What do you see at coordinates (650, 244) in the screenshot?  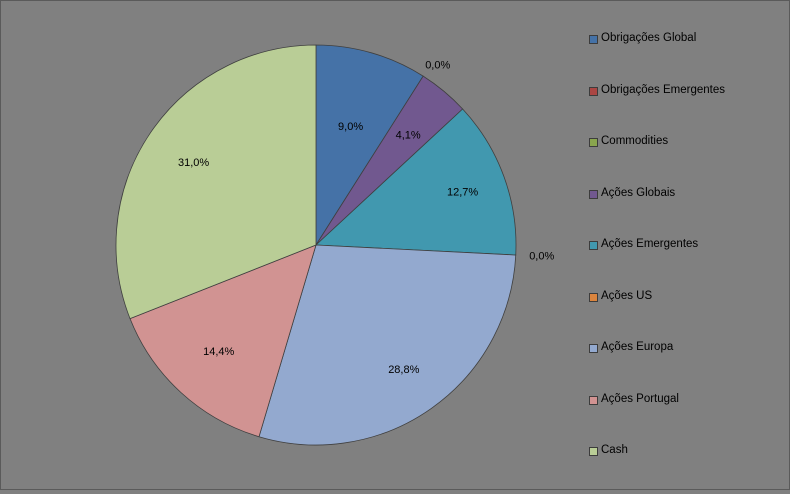 I see `legend-label: Ações Emergentes` at bounding box center [650, 244].